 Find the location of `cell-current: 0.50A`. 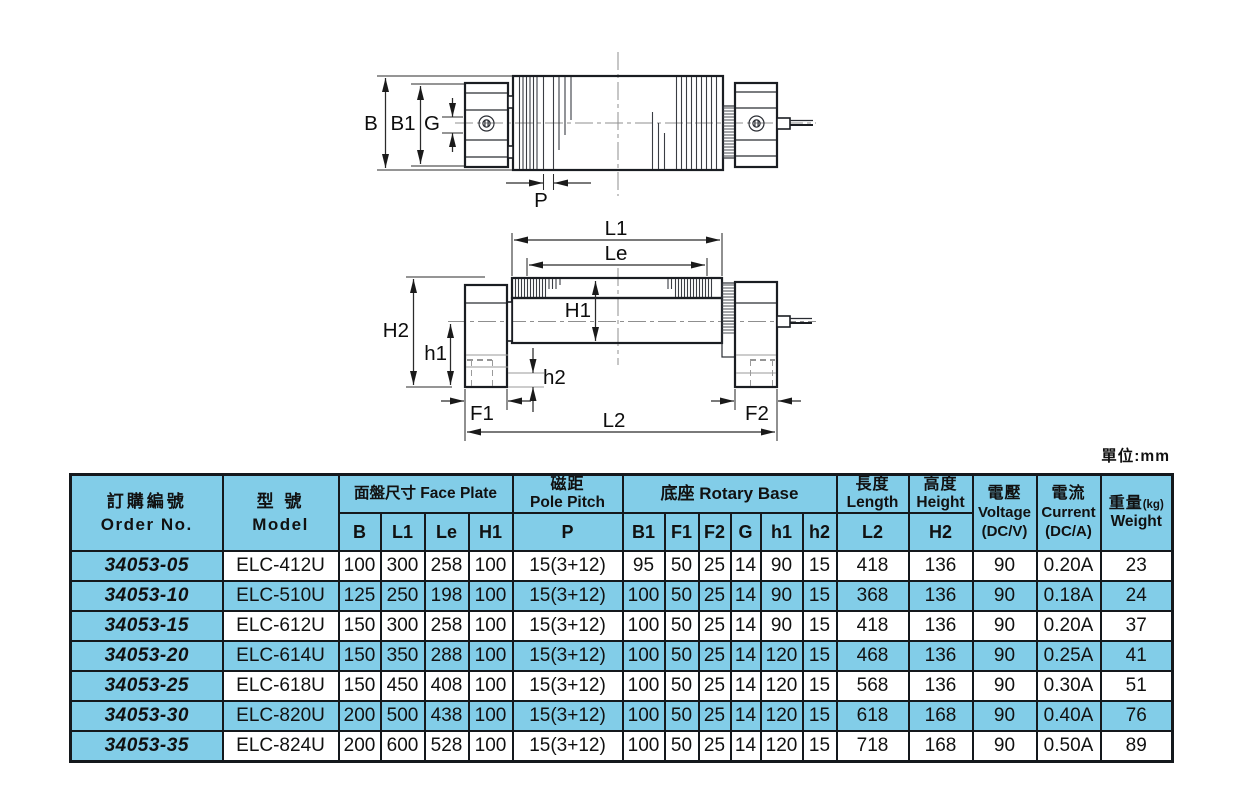

cell-current: 0.50A is located at coordinates (1068, 746).